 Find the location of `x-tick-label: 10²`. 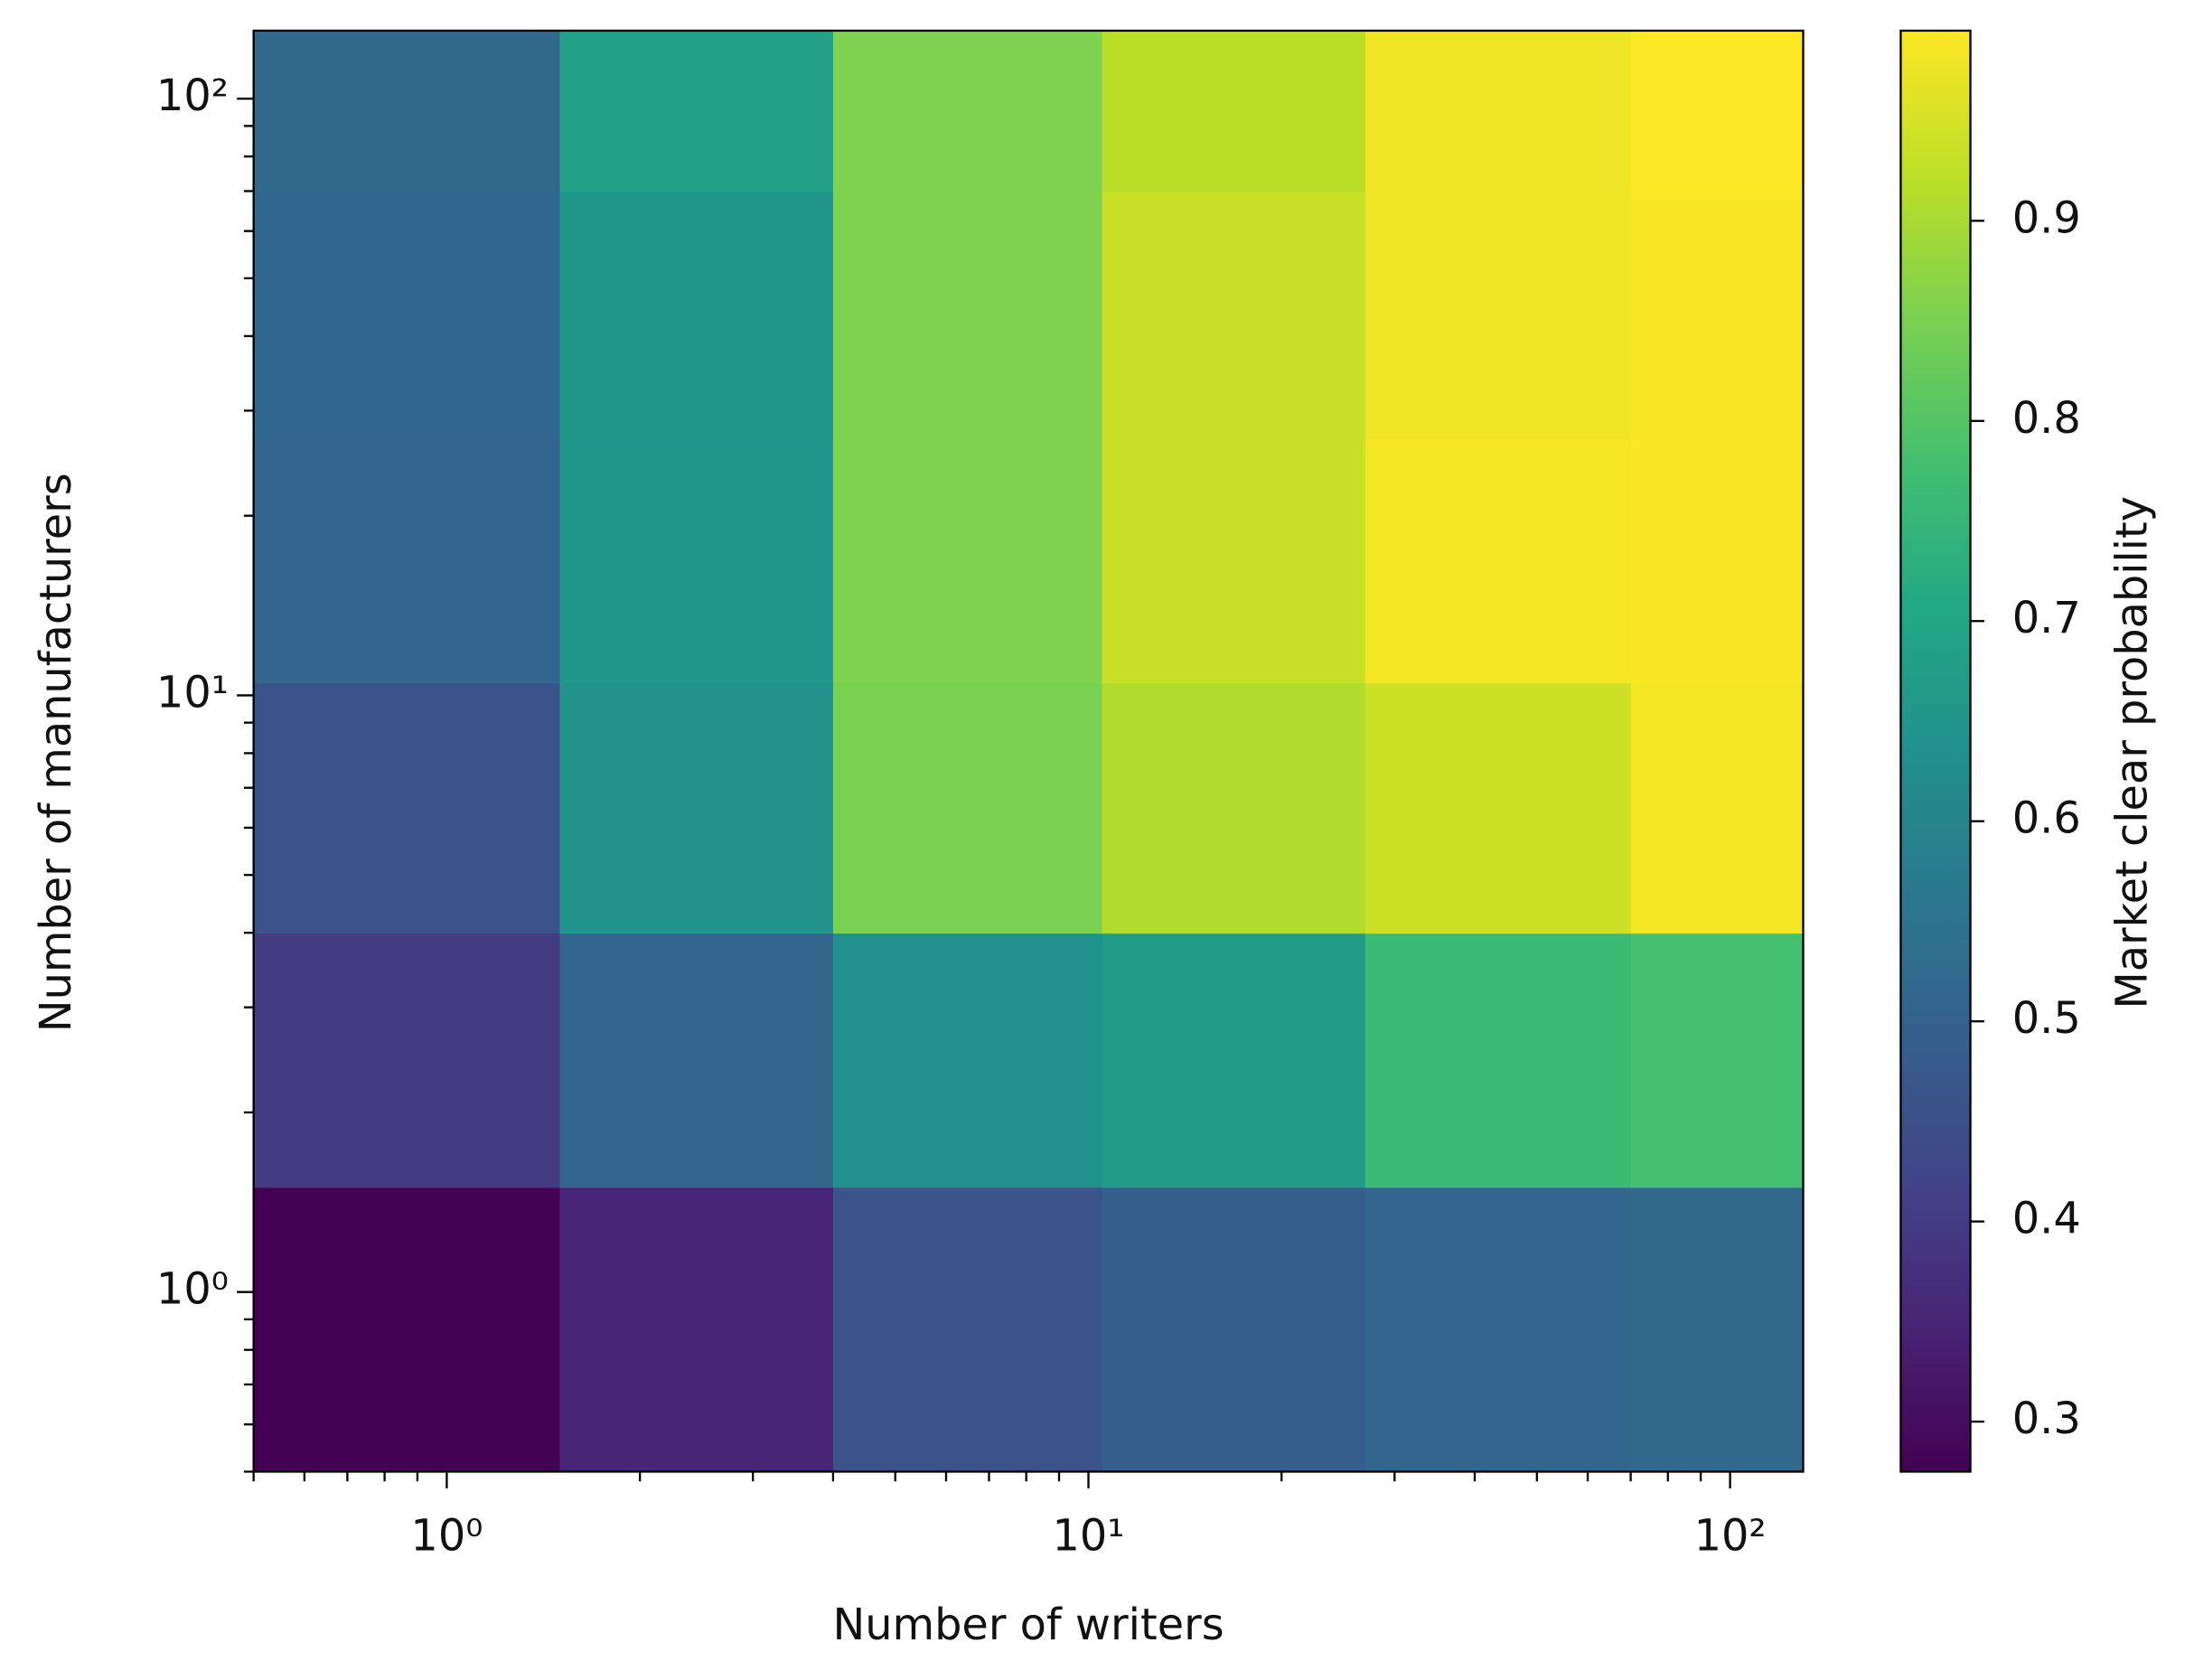

x-tick-label: 10² is located at coordinates (1730, 1536).